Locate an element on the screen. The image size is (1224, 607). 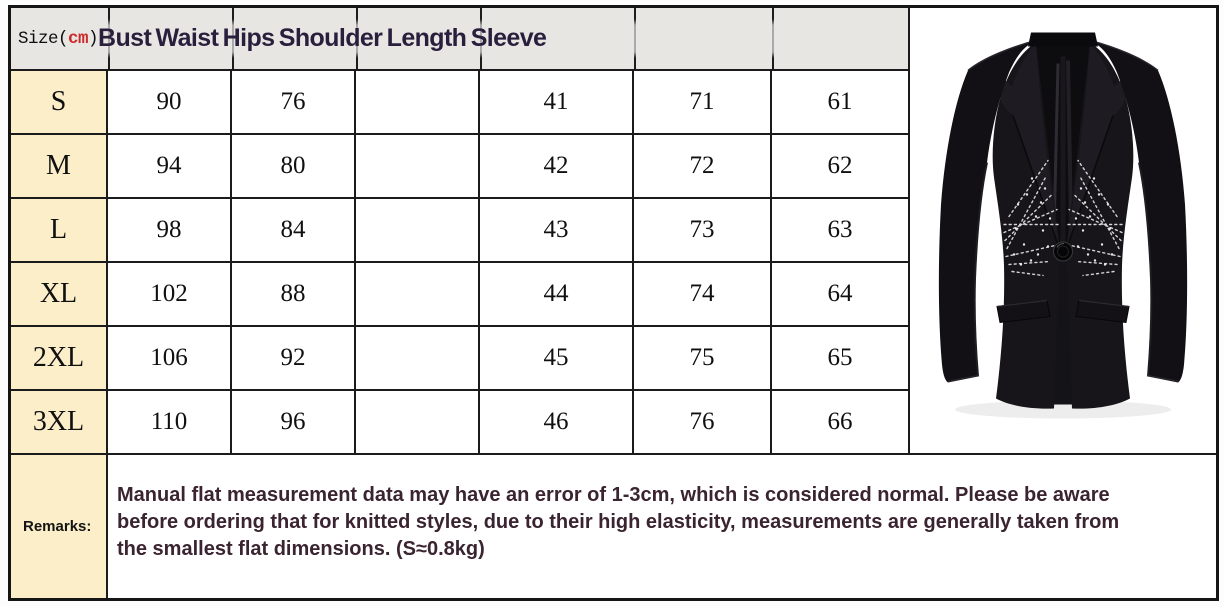
size-label-cell: 2XL is located at coordinates (59, 359).